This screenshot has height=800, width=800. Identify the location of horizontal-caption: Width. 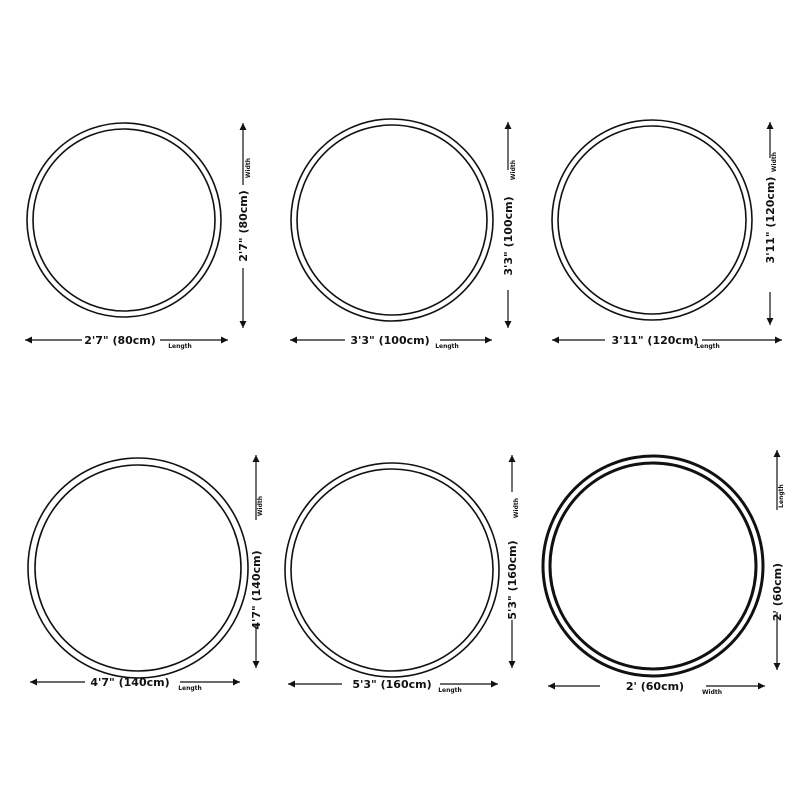
(712, 692).